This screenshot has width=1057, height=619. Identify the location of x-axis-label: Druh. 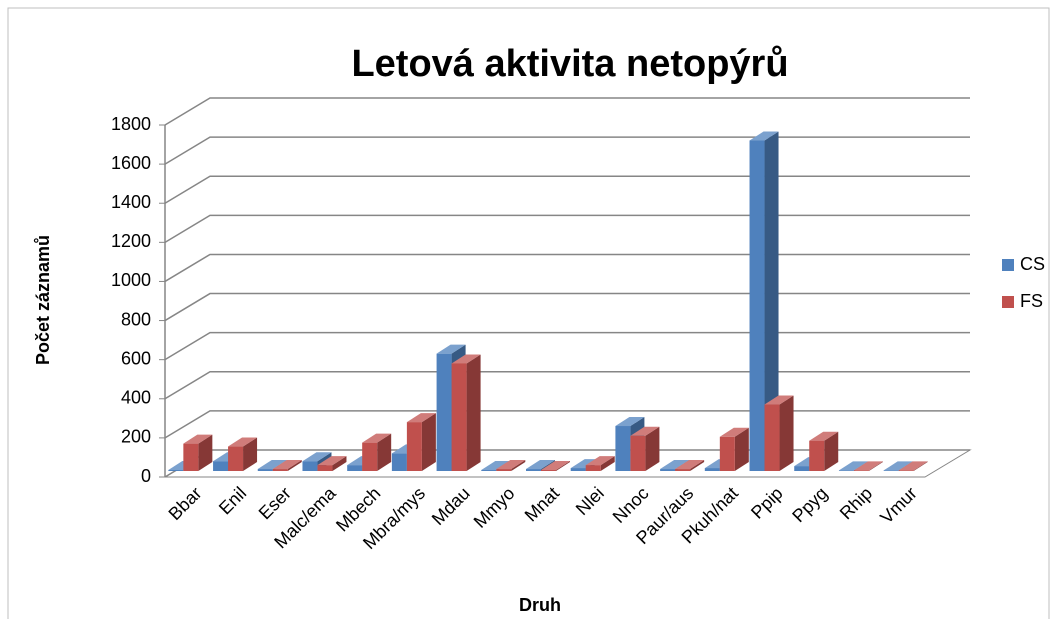
(540, 605).